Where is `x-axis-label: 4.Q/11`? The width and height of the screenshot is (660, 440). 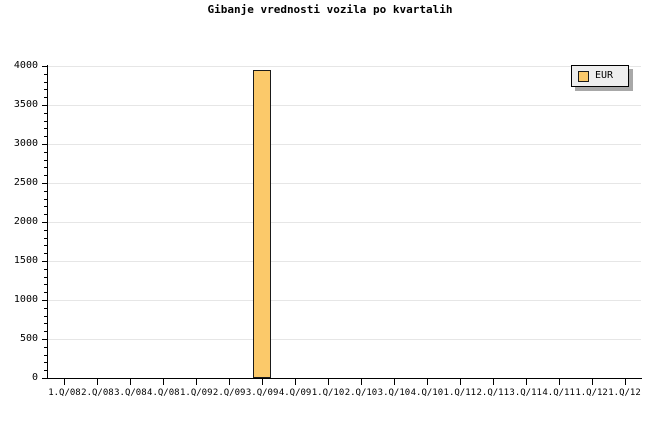
x-axis-label: 4.Q/11 is located at coordinates (558, 393).